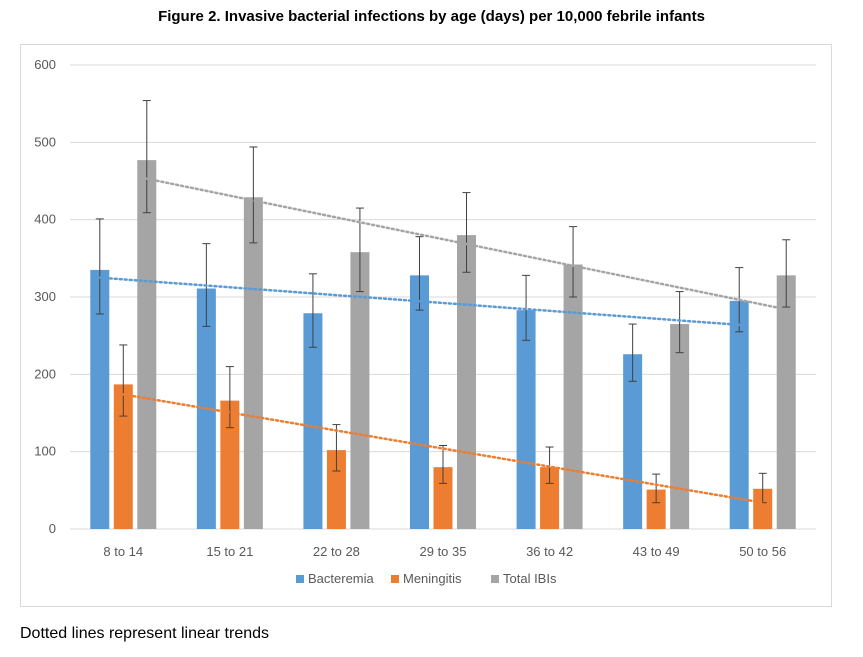 Image resolution: width=863 pixels, height=657 pixels. What do you see at coordinates (45, 219) in the screenshot?
I see `y-tick-label: 400` at bounding box center [45, 219].